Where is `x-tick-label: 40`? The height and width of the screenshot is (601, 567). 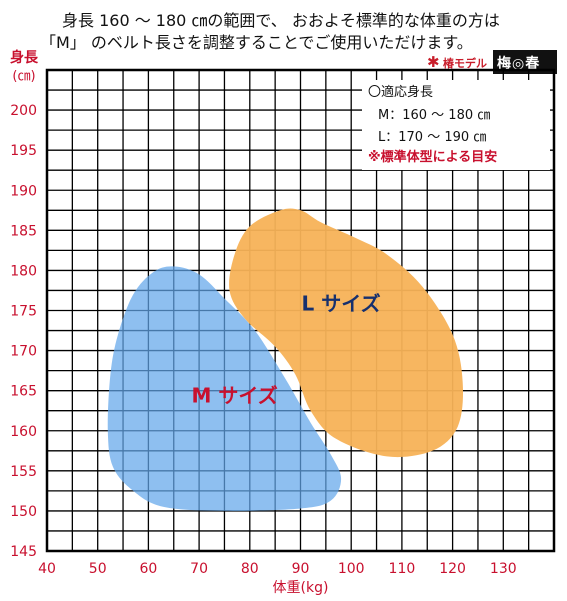 x-tick-label: 40 is located at coordinates (47, 569).